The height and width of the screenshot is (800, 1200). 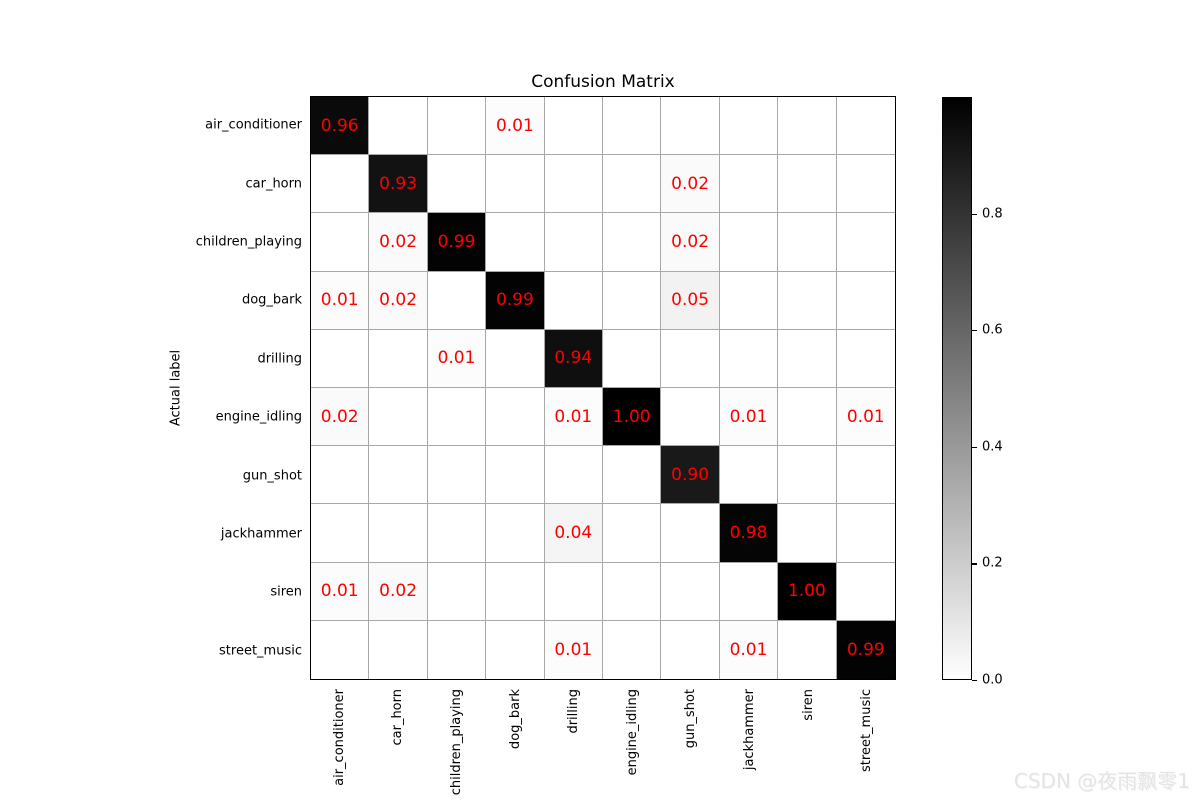 What do you see at coordinates (340, 126) in the screenshot?
I see `matrix-cell: 0.96` at bounding box center [340, 126].